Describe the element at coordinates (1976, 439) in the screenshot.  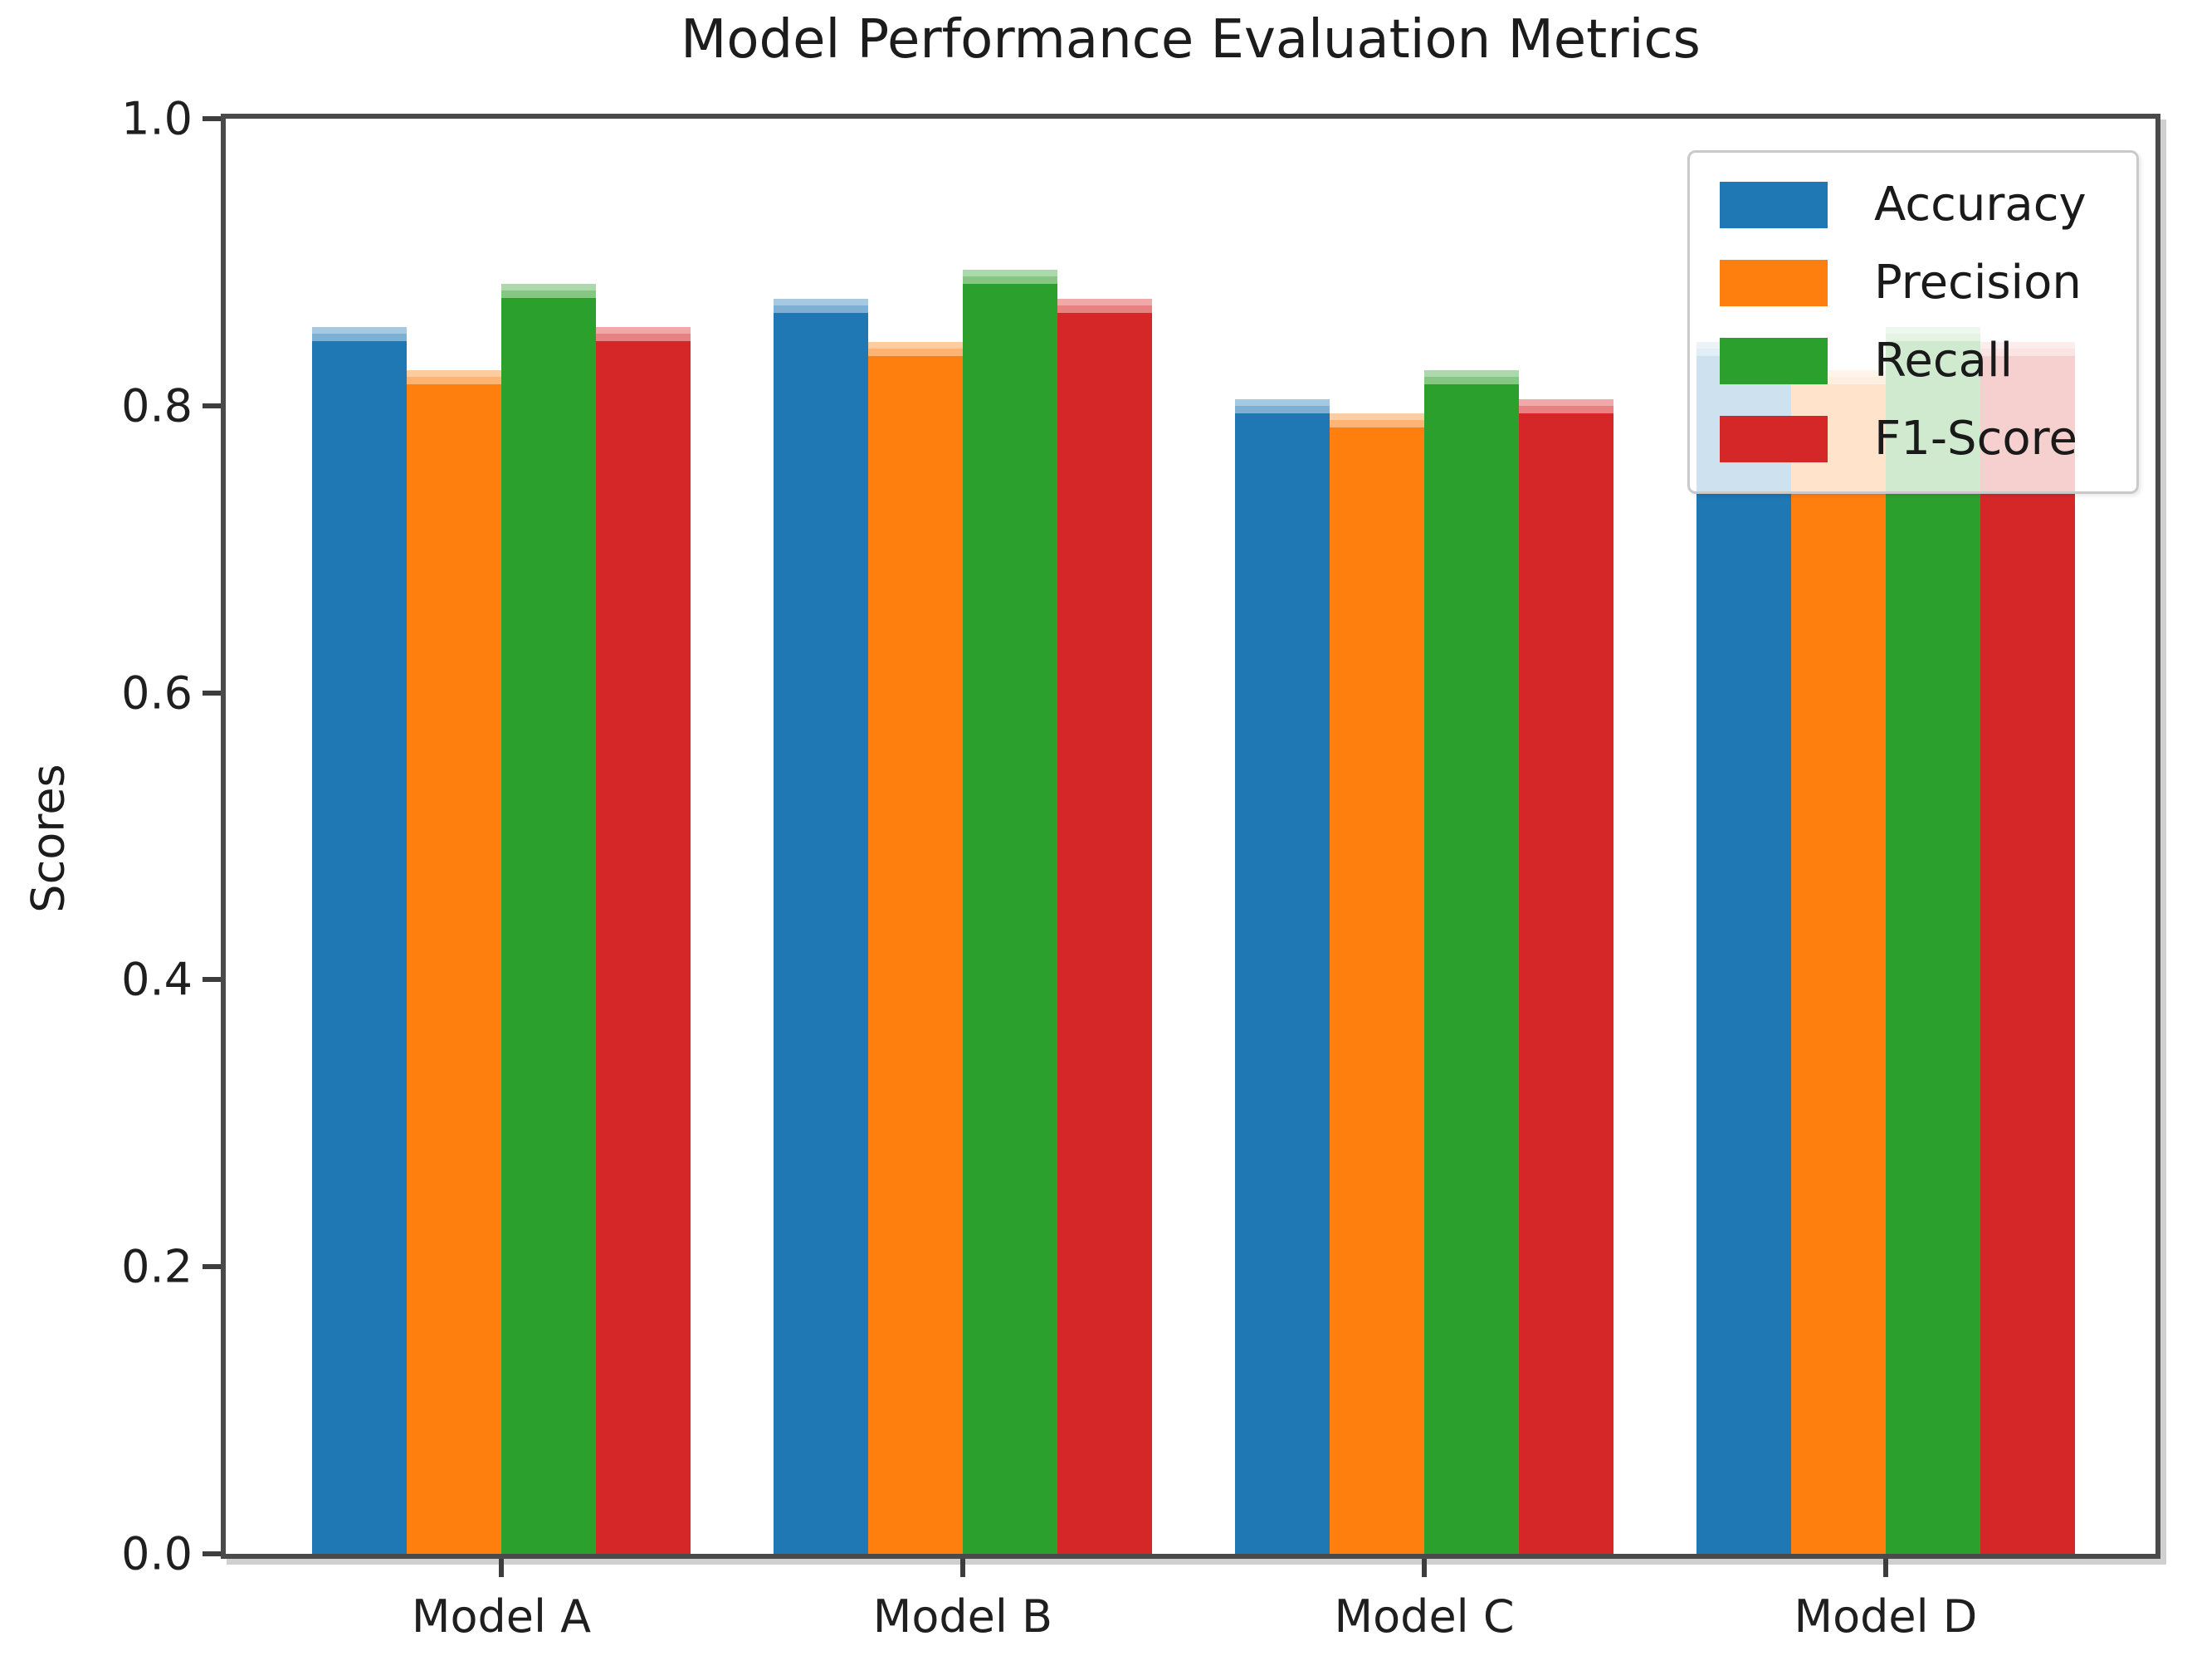
I see `legend-label: F1-Score` at that location.